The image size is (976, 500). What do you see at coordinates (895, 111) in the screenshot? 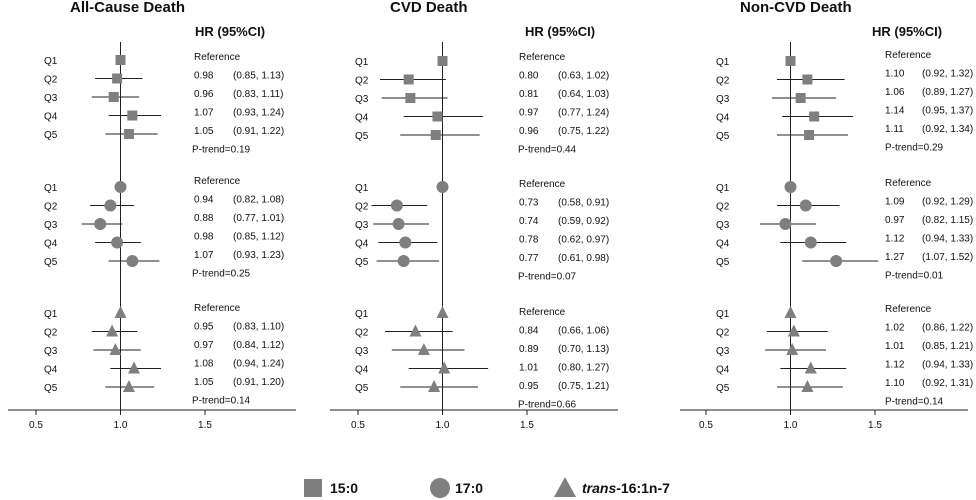
I see `hr-value: 1.14` at bounding box center [895, 111].